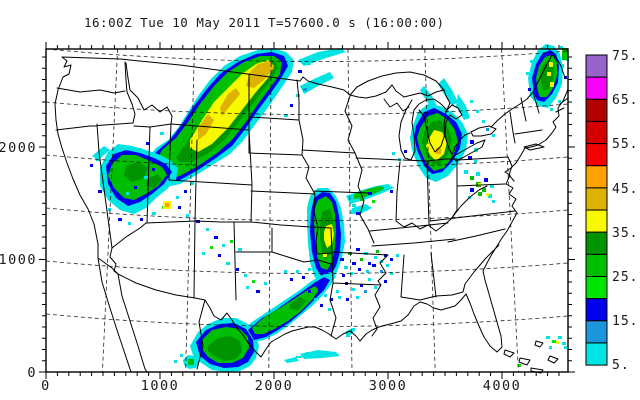 This screenshot has width=640, height=400. What do you see at coordinates (625, 144) in the screenshot?
I see `colorbar-label: 55.` at bounding box center [625, 144].